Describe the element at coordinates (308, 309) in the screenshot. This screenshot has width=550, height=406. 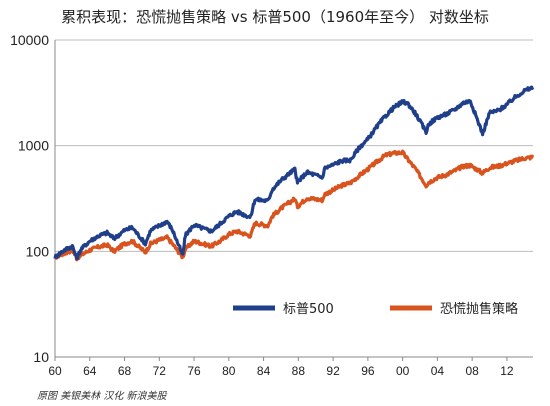
I see `legend-label: 标普500` at that location.